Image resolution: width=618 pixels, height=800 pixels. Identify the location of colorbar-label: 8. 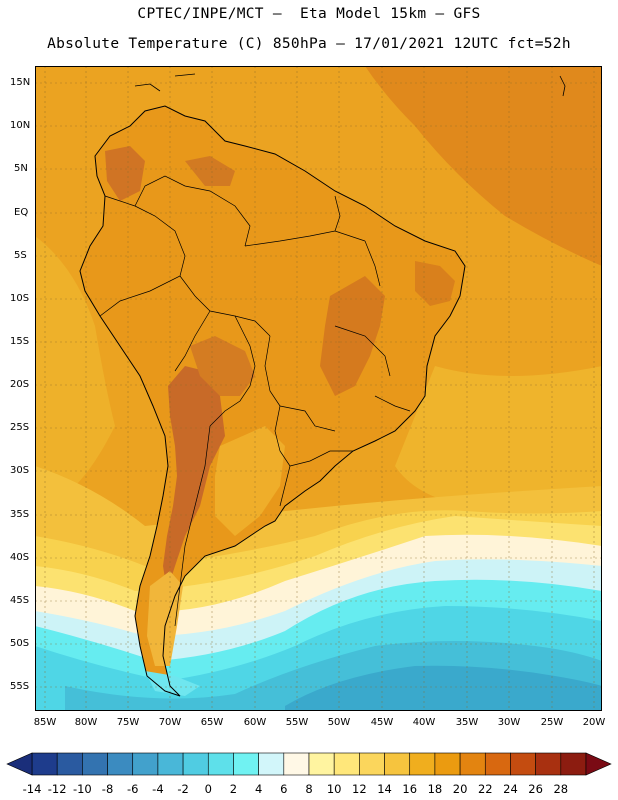
(309, 789).